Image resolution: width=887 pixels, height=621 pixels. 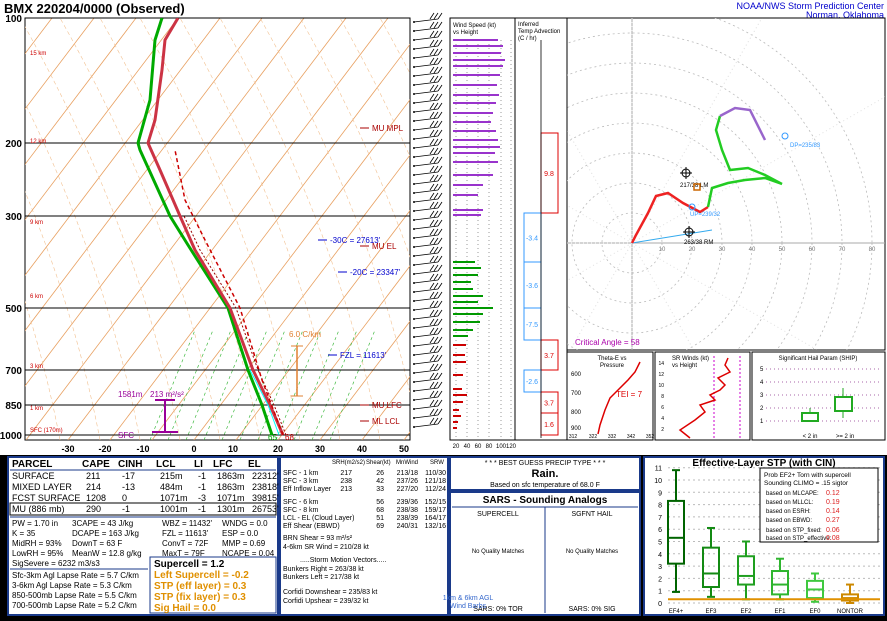 What do you see at coordinates (436, 510) in the screenshot?
I see `kin-cell: 159/17` at bounding box center [436, 510].